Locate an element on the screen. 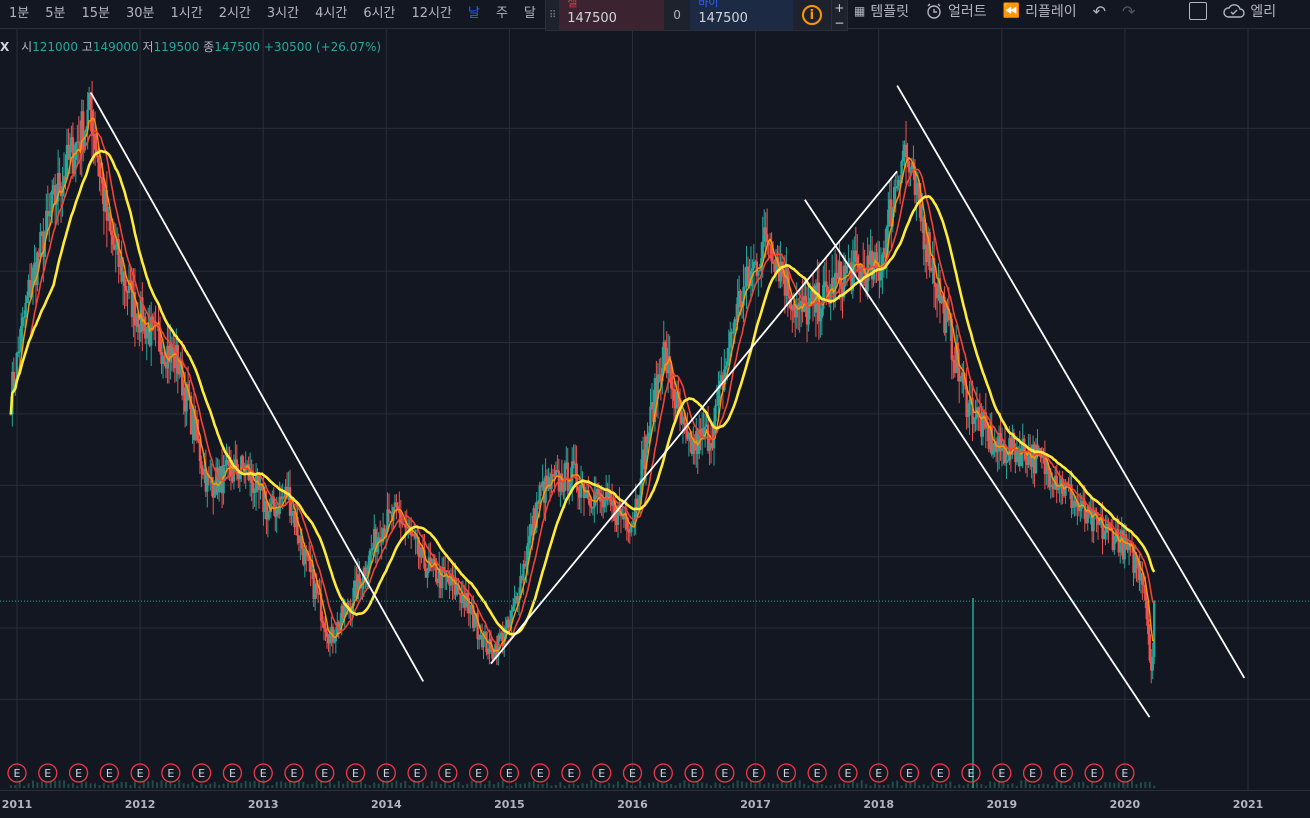 The height and width of the screenshot is (818, 1310). x-tick-label: 2014 is located at coordinates (386, 804).